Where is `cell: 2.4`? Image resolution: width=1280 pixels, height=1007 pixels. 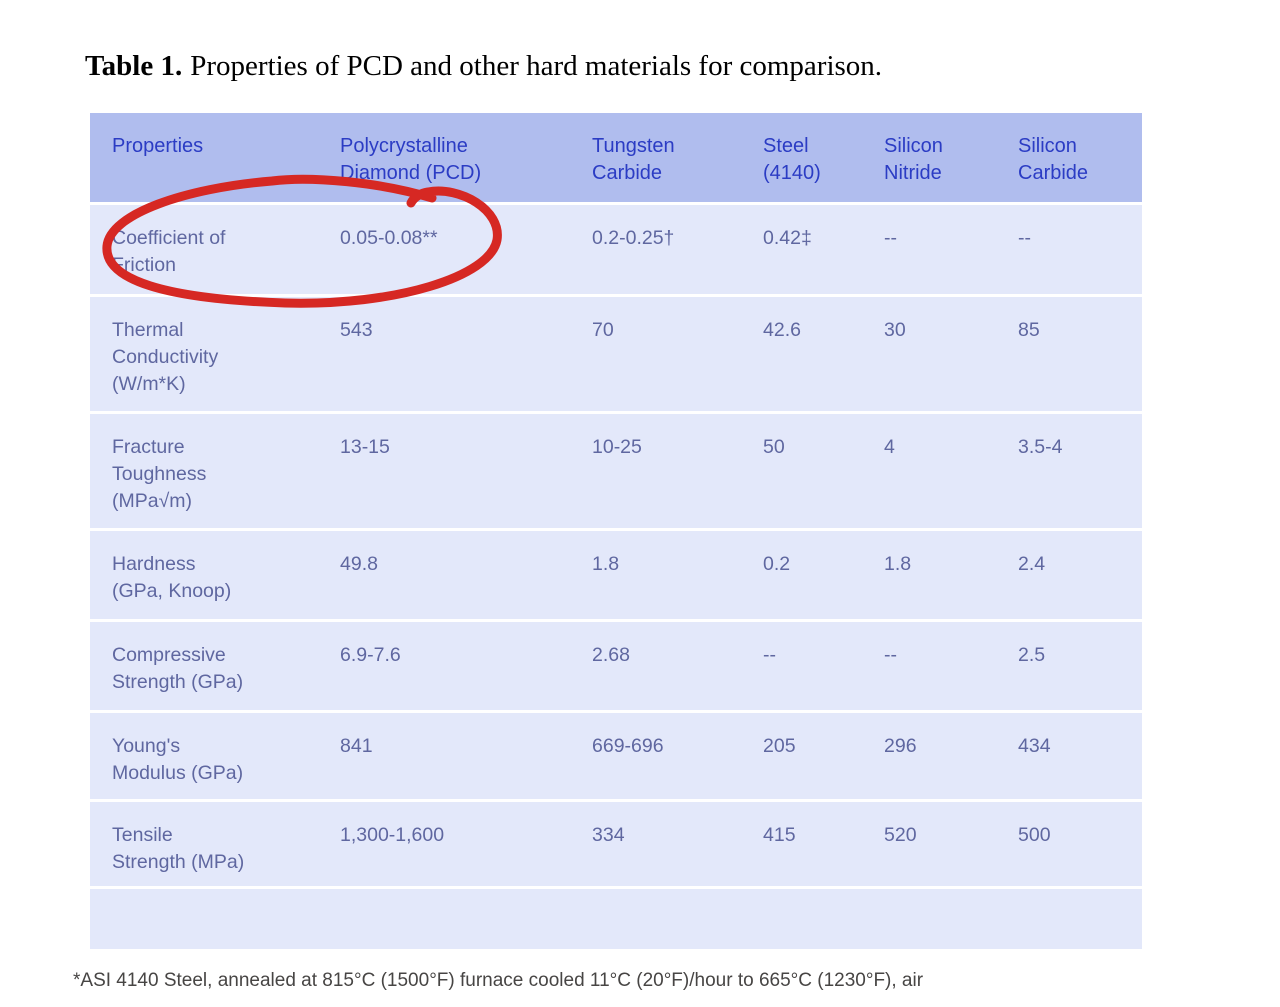
cell: 2.4 is located at coordinates (1032, 564).